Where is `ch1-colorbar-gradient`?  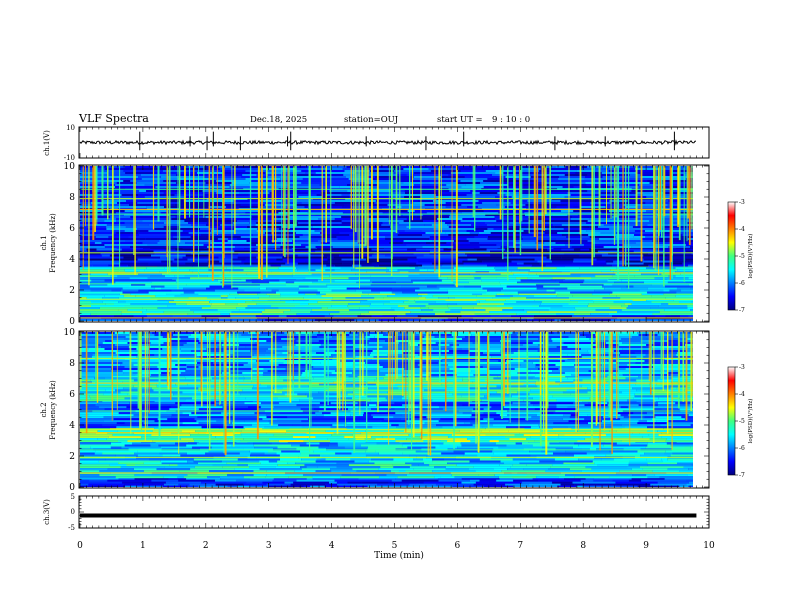 ch1-colorbar-gradient is located at coordinates (731, 256).